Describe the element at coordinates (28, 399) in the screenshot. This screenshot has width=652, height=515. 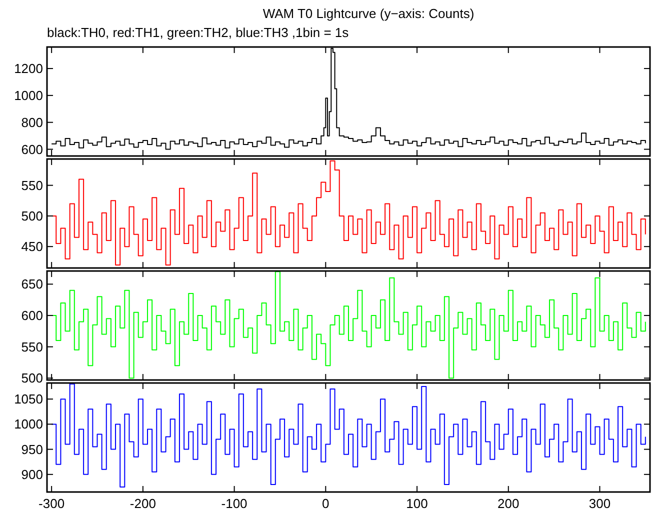
I see `y-tick-label: 1050` at that location.